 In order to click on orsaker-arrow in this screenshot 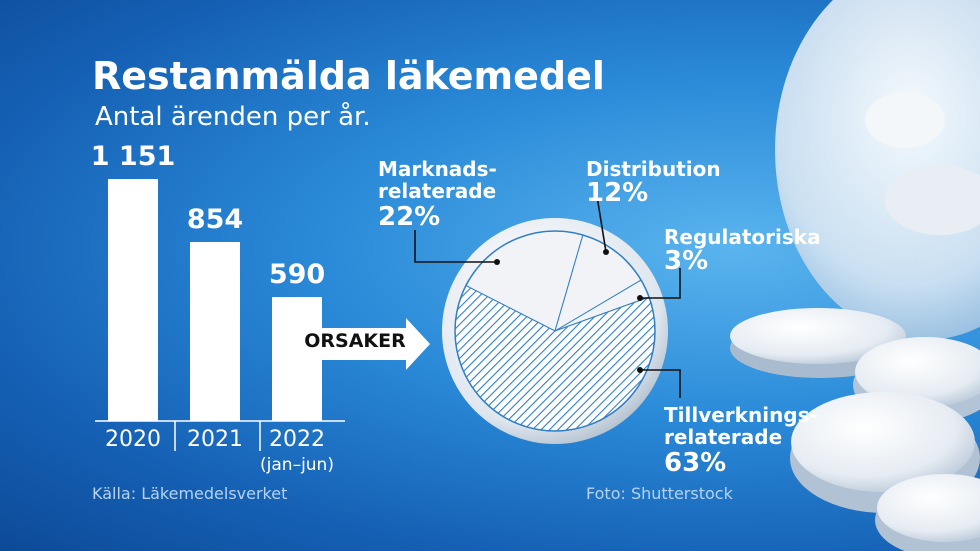, I will do `click(363, 344)`.